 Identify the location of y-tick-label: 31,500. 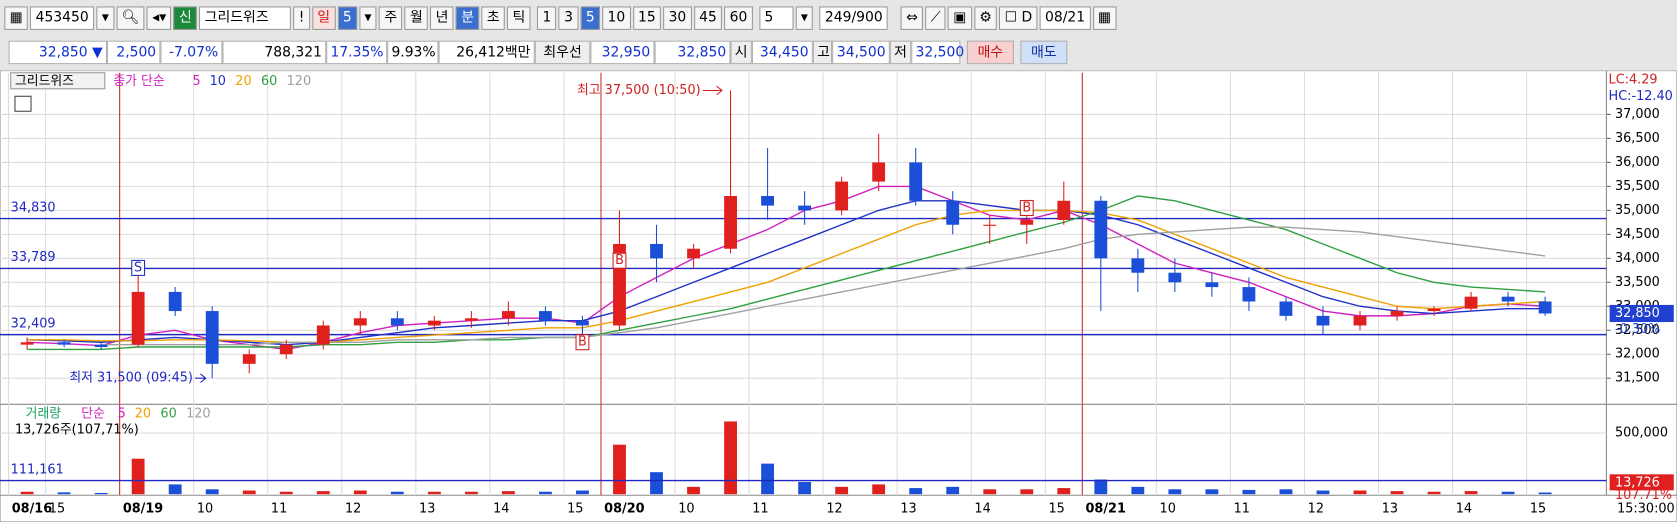
(1637, 378).